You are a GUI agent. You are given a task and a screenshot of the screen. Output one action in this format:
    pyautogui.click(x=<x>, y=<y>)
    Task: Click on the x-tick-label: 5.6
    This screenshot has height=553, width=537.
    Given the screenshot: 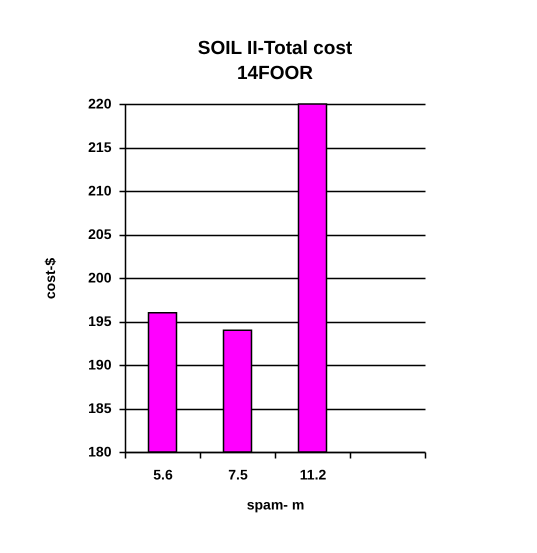 What is the action you would take?
    pyautogui.click(x=163, y=474)
    